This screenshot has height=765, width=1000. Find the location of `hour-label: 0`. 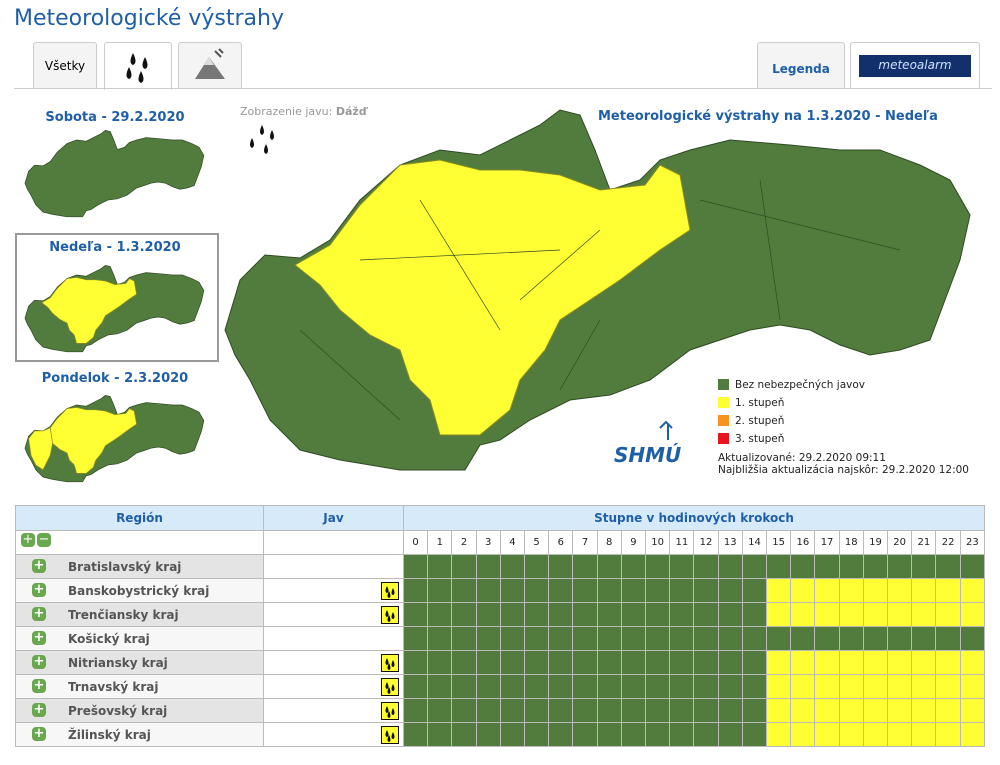

hour-label: 0 is located at coordinates (415, 542).